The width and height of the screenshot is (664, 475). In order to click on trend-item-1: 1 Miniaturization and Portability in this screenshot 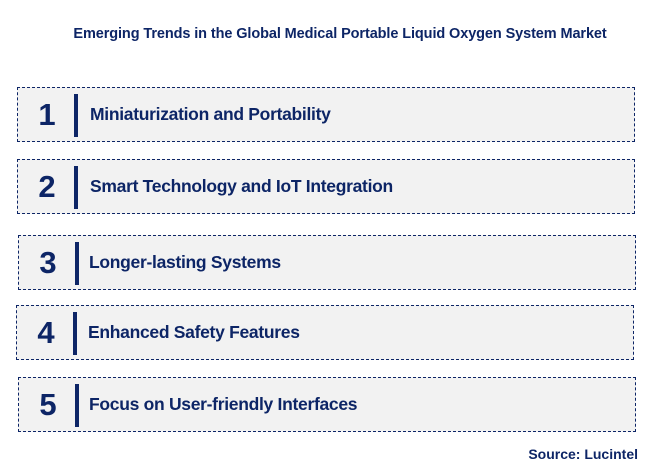, I will do `click(326, 114)`.